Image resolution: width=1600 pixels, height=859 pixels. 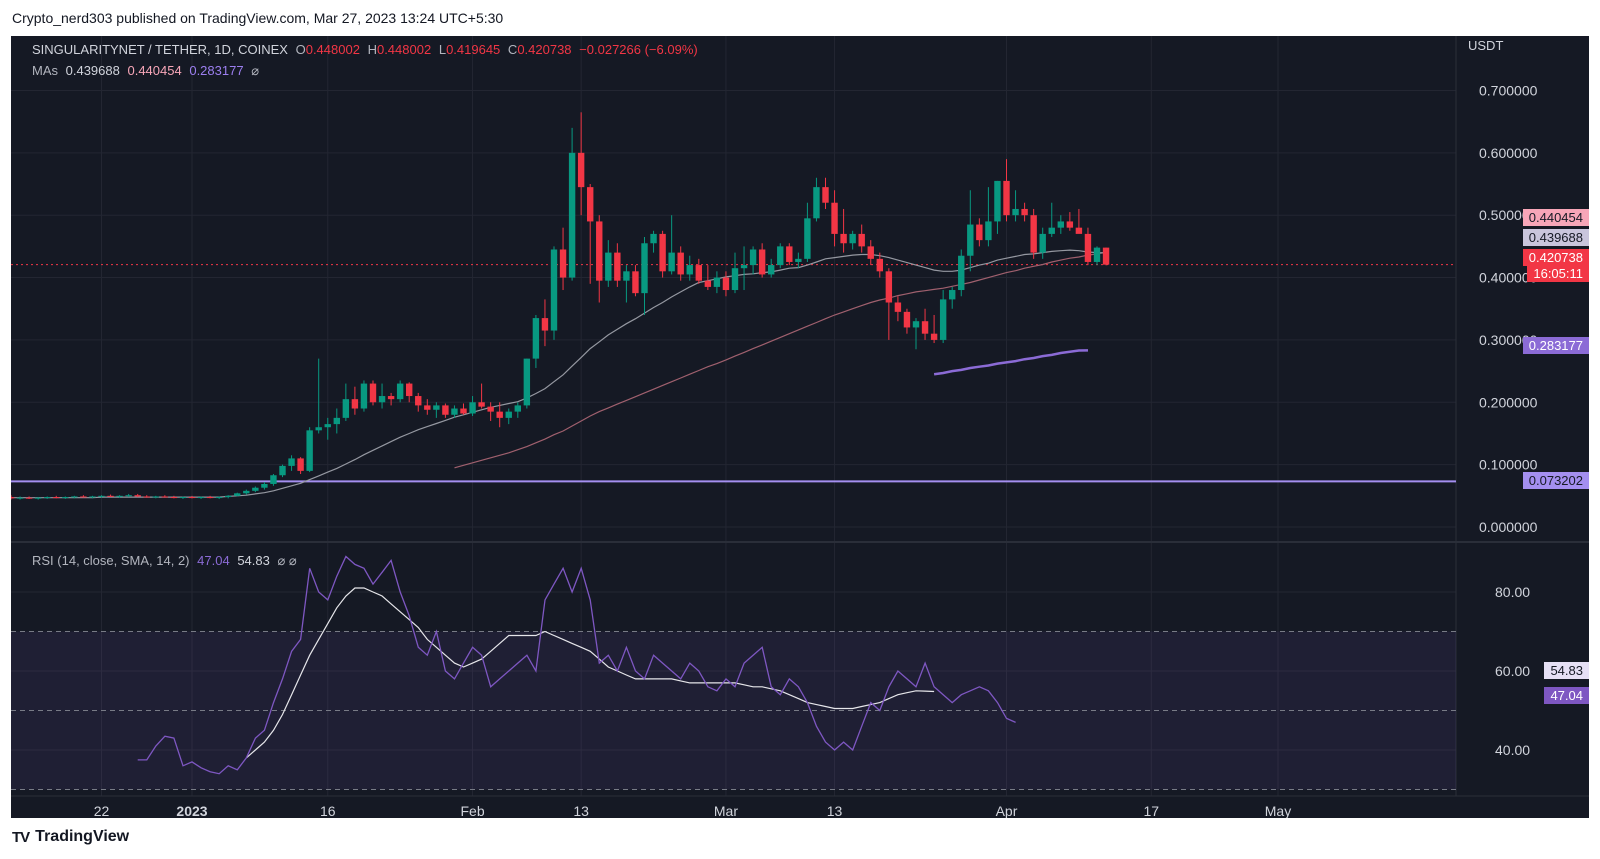 I want to click on high-label: H, so click(x=372, y=49).